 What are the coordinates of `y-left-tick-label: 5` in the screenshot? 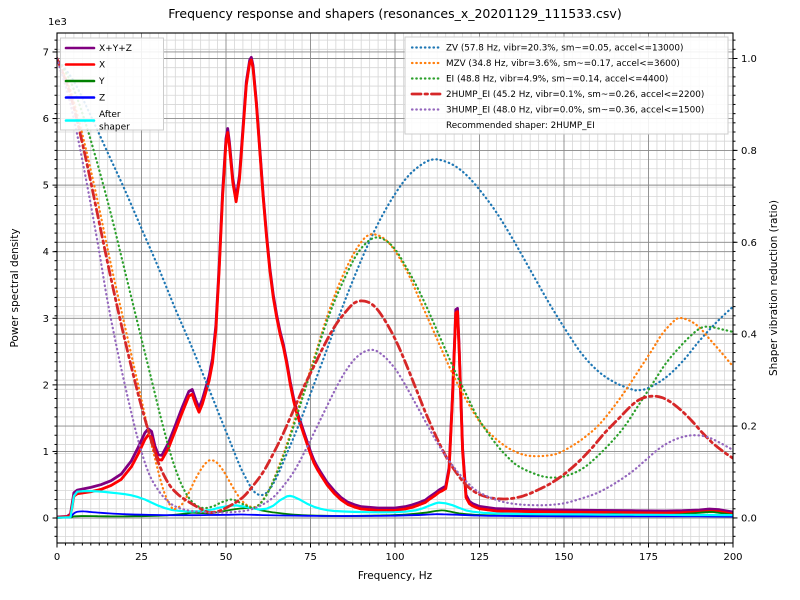 It's located at (46, 186).